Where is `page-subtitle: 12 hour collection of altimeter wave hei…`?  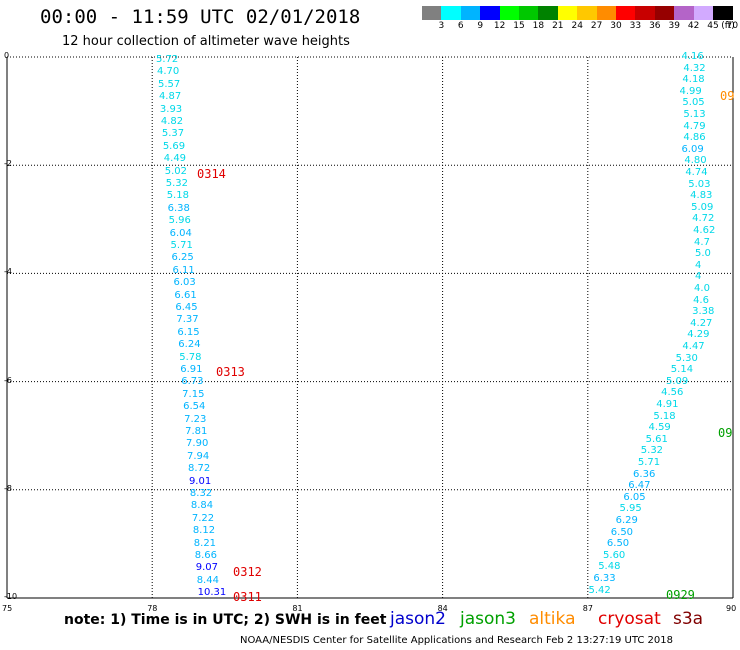 page-subtitle: 12 hour collection of altimeter wave hei… is located at coordinates (206, 41).